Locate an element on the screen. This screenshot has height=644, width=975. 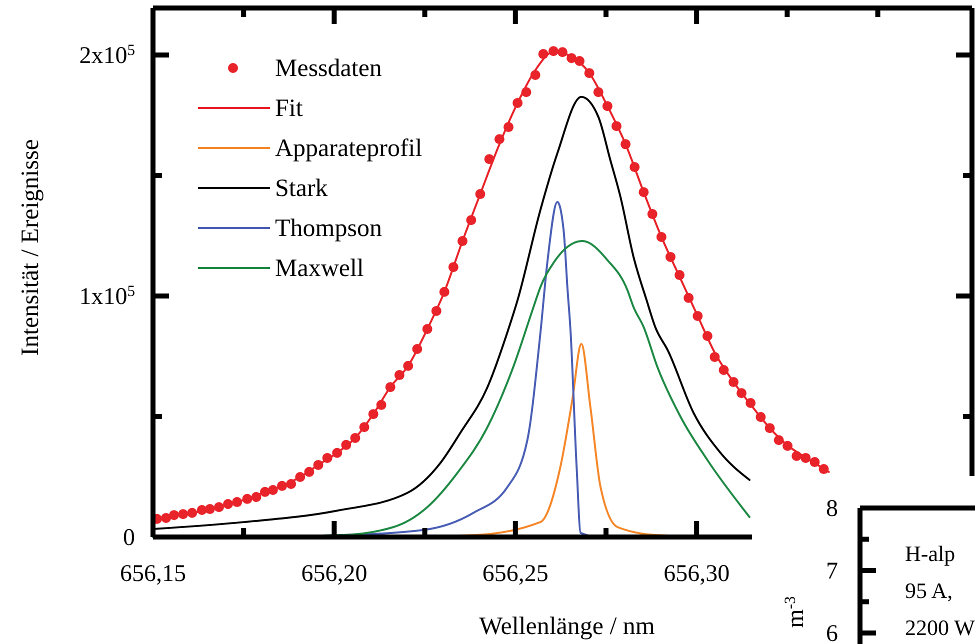
y-tick-label: 0 is located at coordinates (129, 538).